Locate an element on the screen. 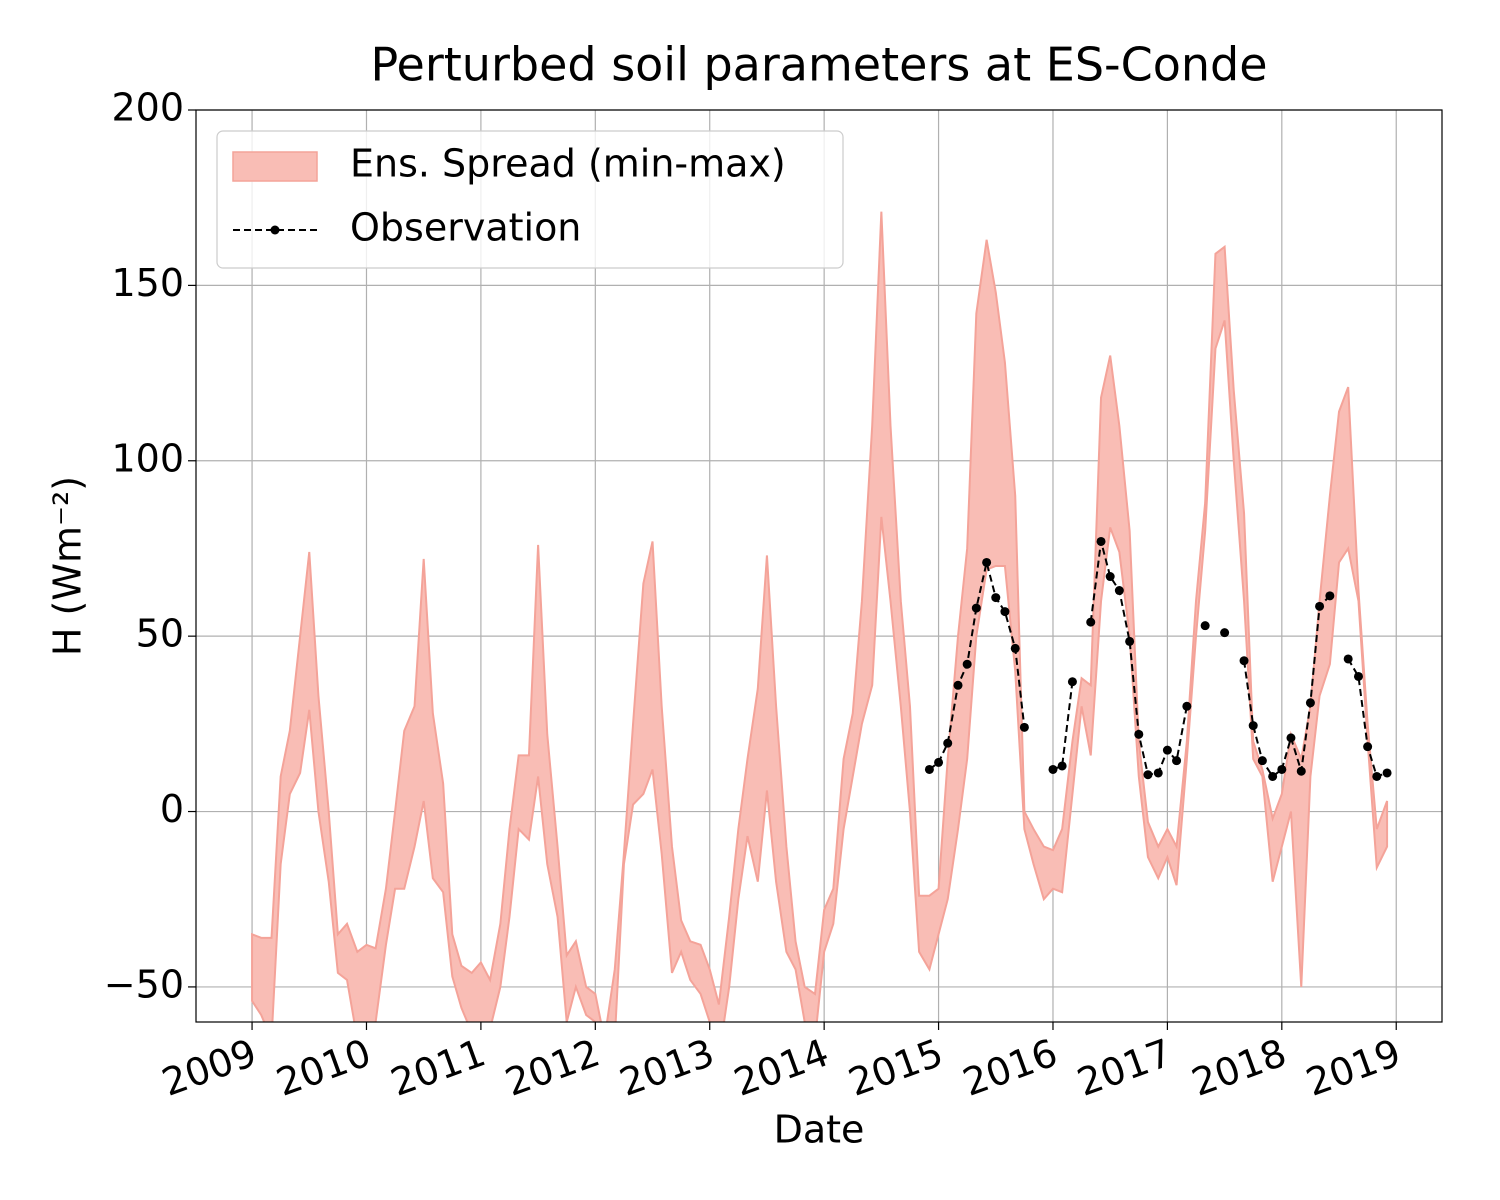  y-tick-label: 100 is located at coordinates (147, 458).